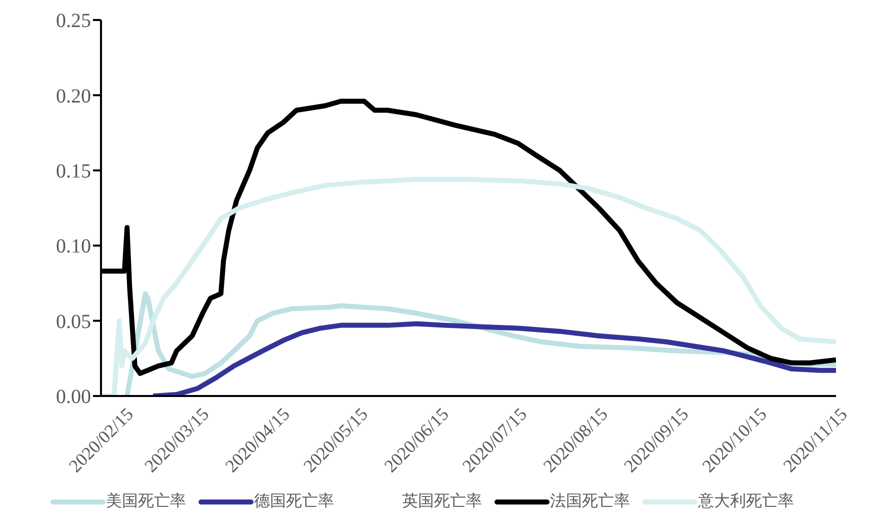 This screenshot has height=526, width=870. What do you see at coordinates (73, 397) in the screenshot?
I see `y-tick-label: 0.00` at bounding box center [73, 397].